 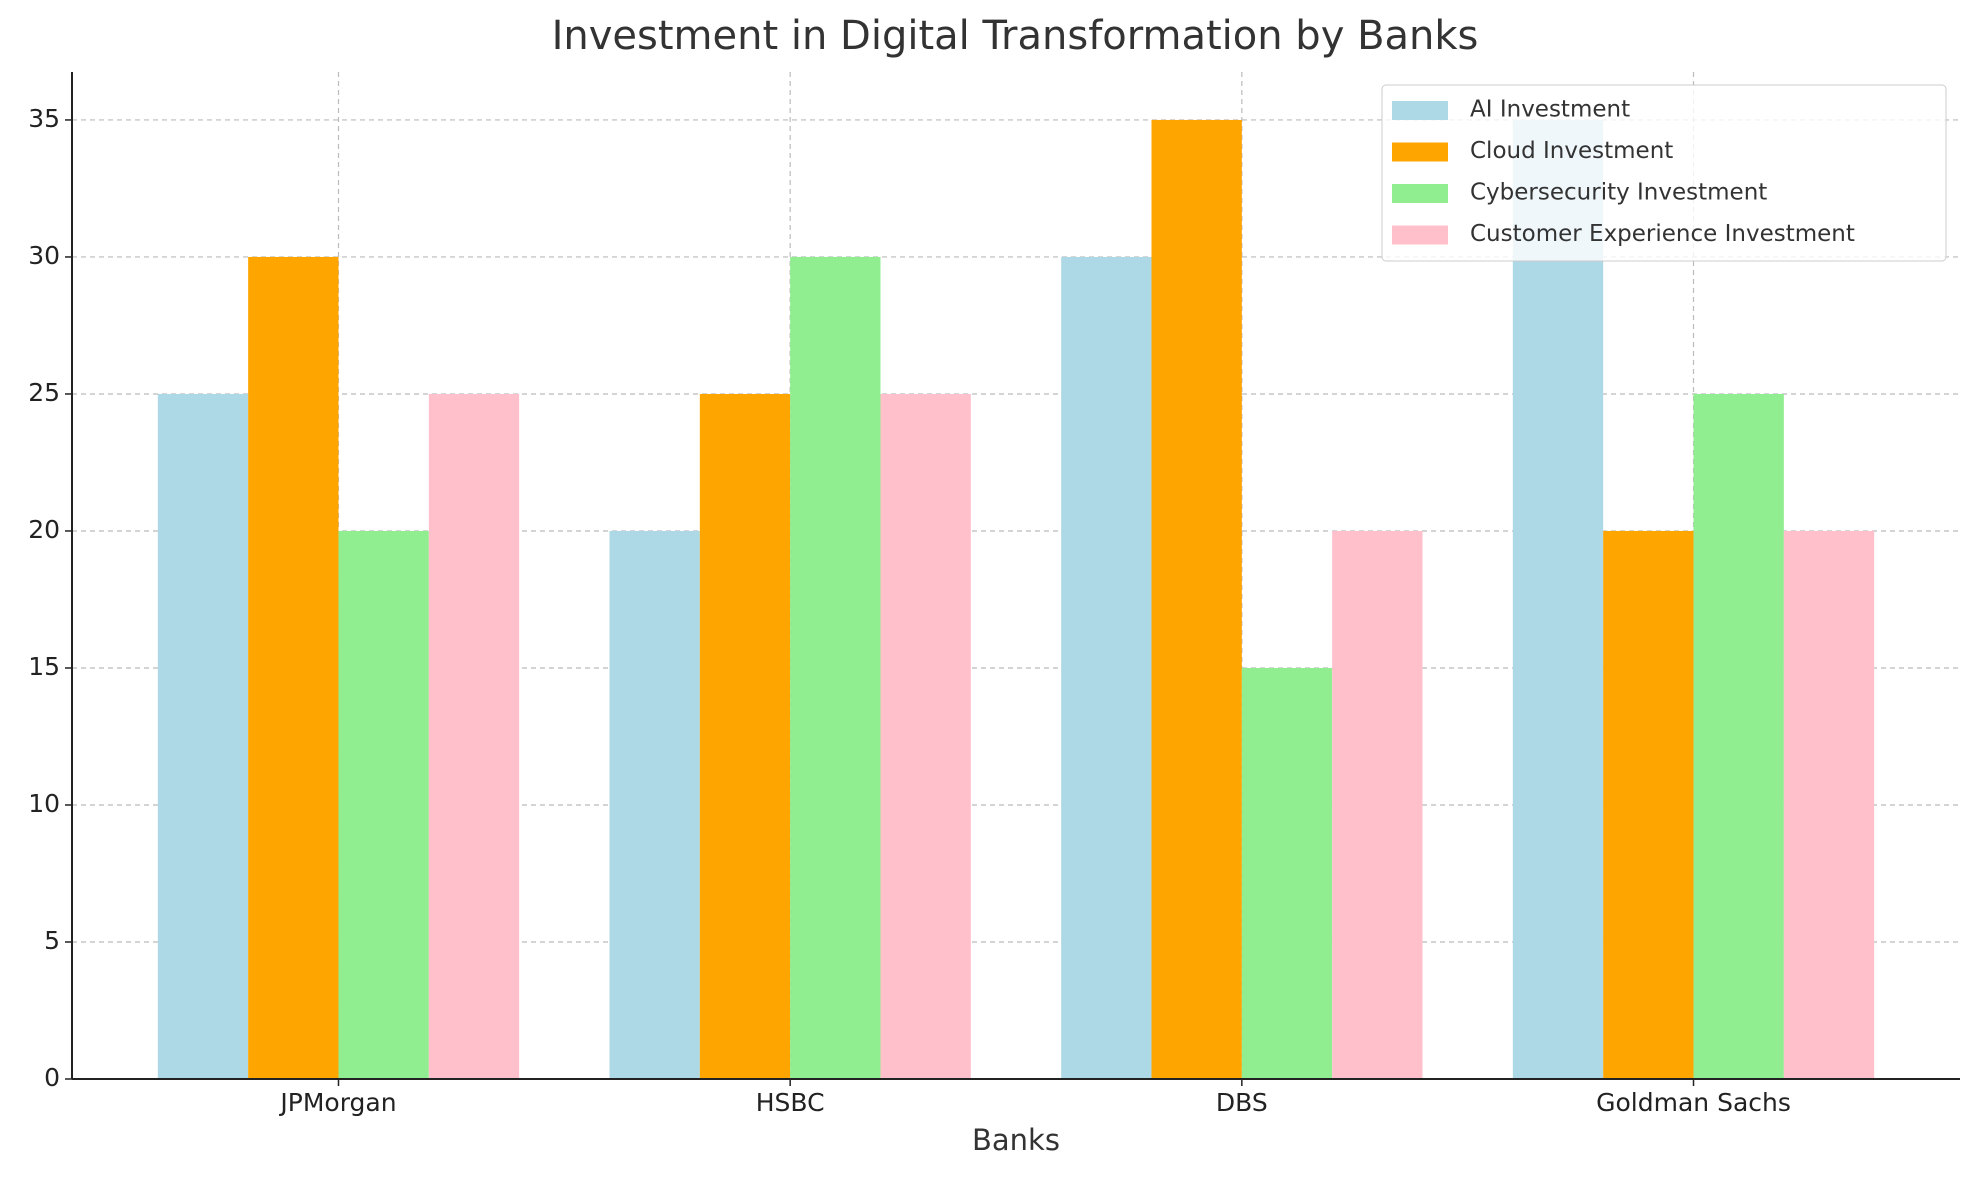 I want to click on x-tick-label: DBS, so click(x=1242, y=1102).